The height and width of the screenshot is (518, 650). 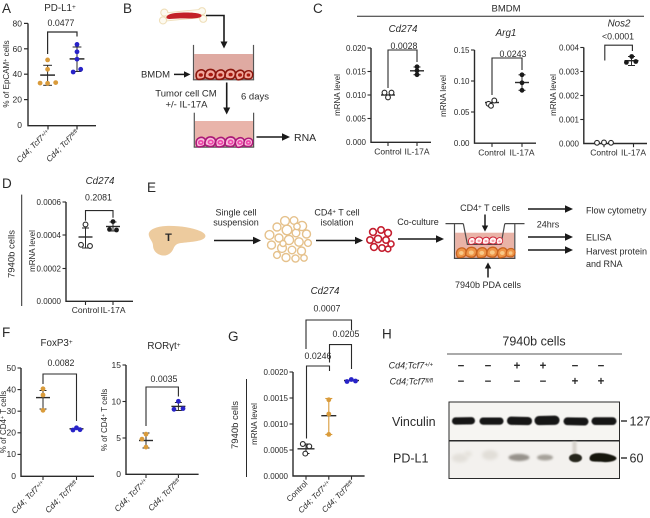 I want to click on svg-text: % of EpCAM+ cells, so click(x=6, y=73).